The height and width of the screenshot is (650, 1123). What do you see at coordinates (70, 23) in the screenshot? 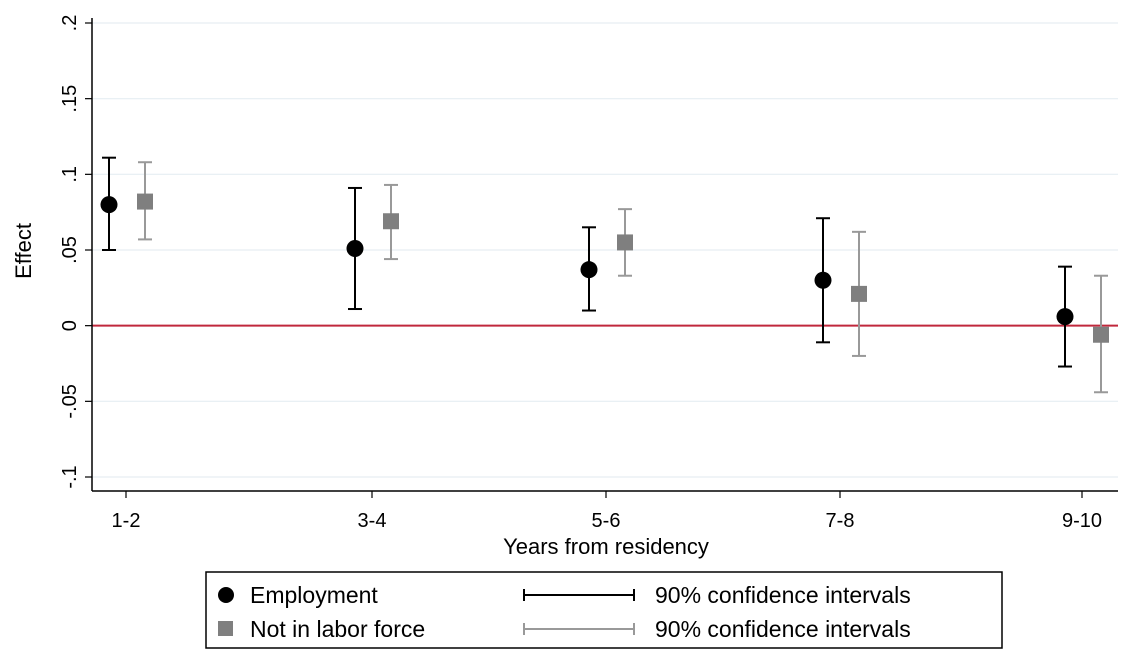
I see `y-tick-label: .2` at bounding box center [70, 23].